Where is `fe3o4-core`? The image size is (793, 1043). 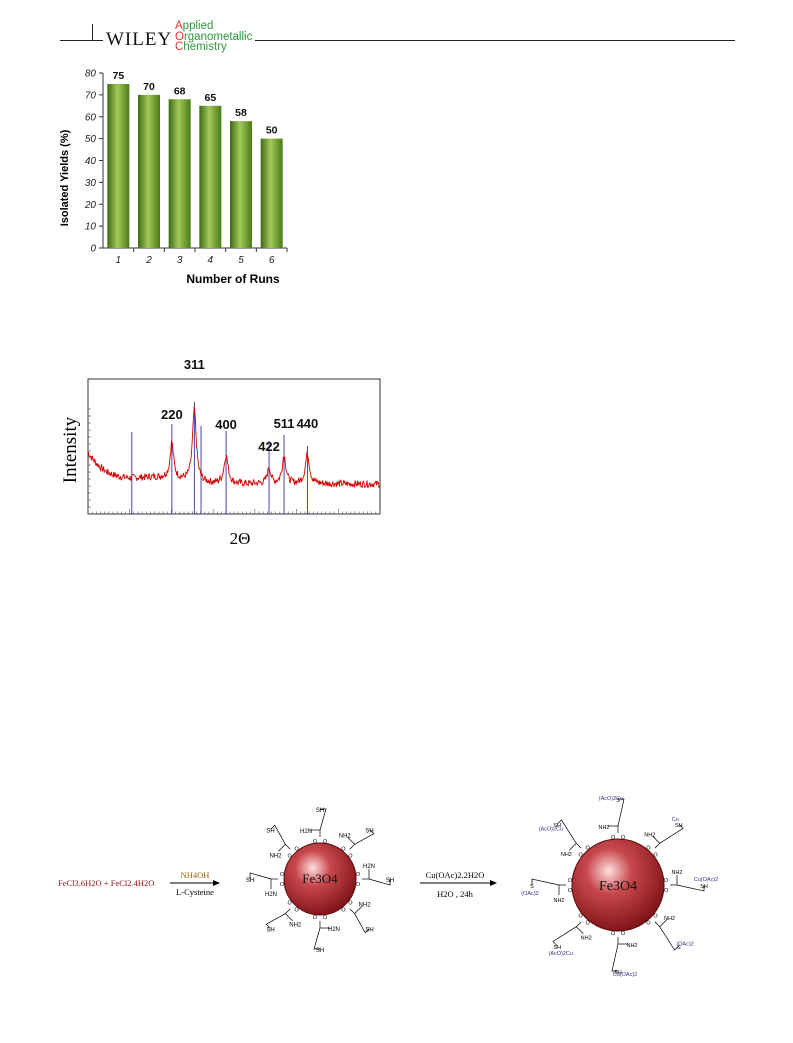 fe3o4-core is located at coordinates (320, 879).